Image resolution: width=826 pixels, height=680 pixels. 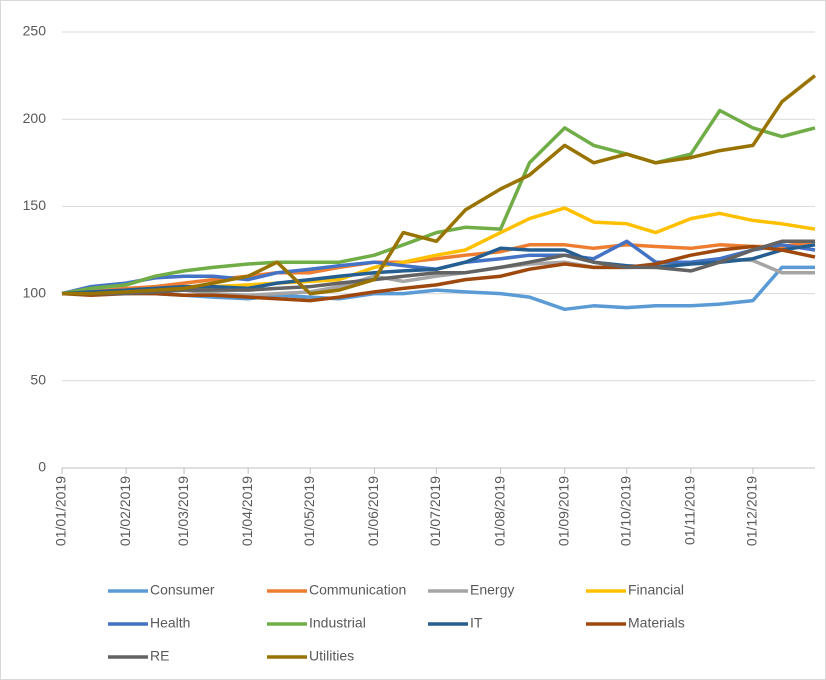 What do you see at coordinates (182, 590) in the screenshot?
I see `legend-label: Consumer` at bounding box center [182, 590].